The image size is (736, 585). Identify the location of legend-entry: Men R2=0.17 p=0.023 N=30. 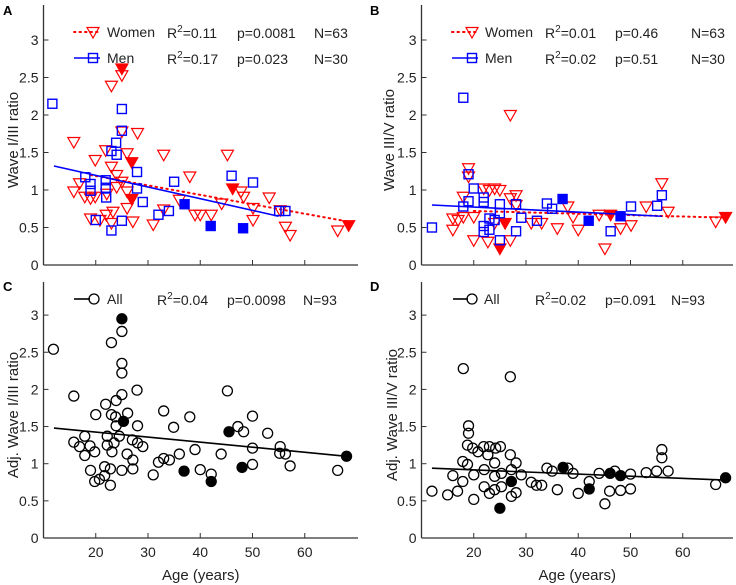
(211, 58).